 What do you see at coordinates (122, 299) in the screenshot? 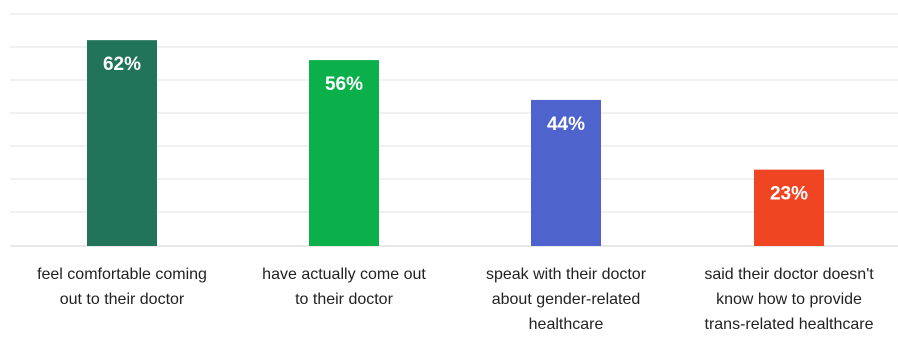
I see `category-label-line: out to their doctor` at bounding box center [122, 299].